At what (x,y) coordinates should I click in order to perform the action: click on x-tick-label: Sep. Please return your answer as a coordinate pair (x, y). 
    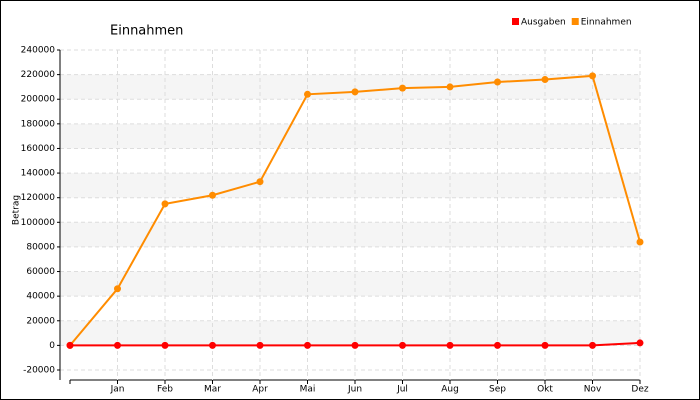
    Looking at the image, I should click on (497, 390).